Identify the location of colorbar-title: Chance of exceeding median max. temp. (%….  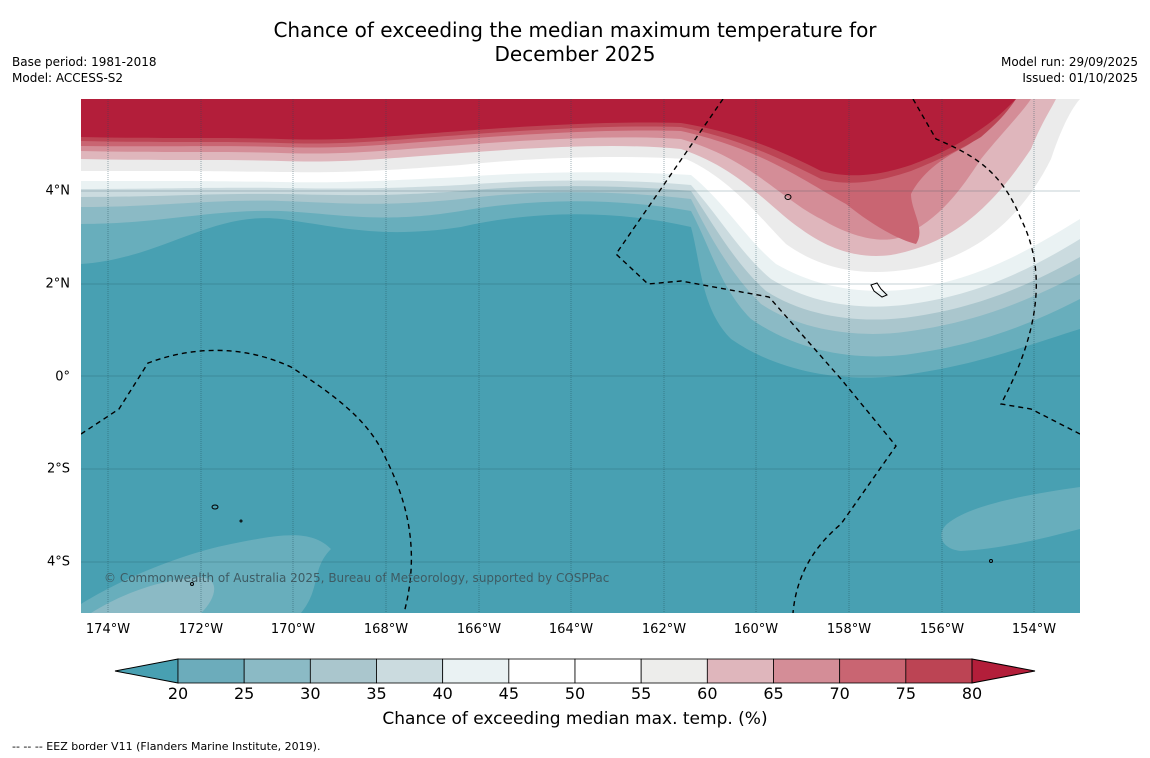
(575, 719).